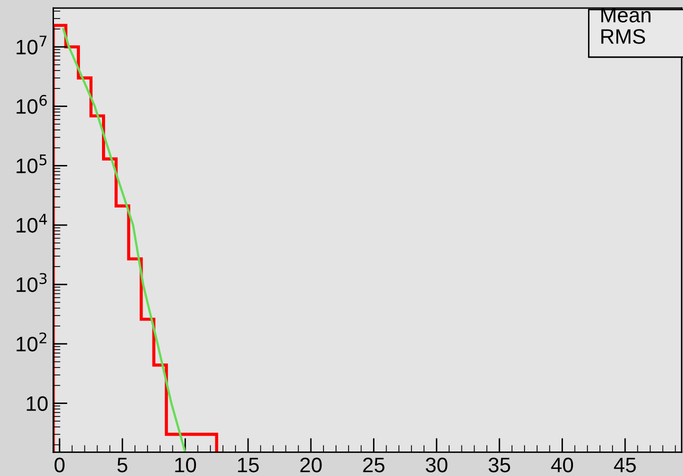  What do you see at coordinates (625, 465) in the screenshot?
I see `x-tick-label: 45` at bounding box center [625, 465].